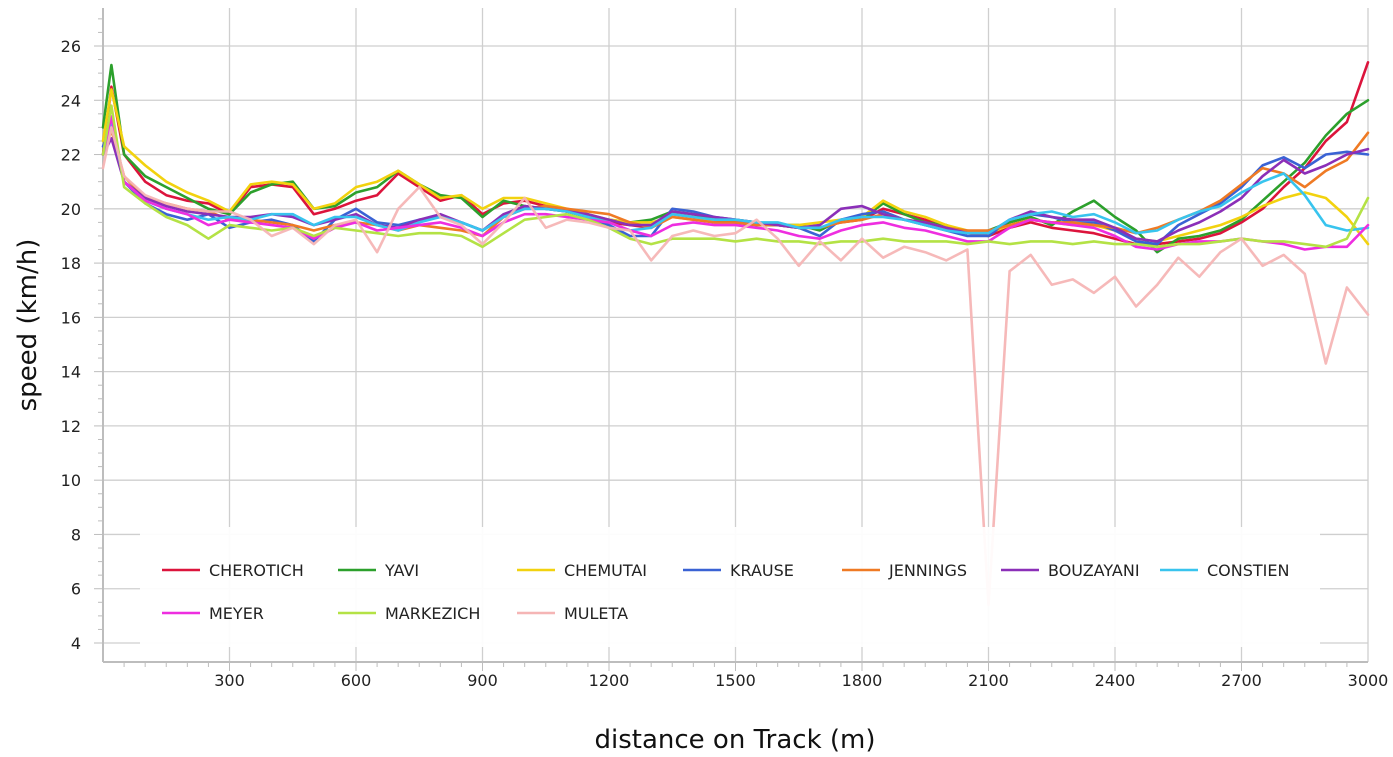 The height and width of the screenshot is (757, 1393). What do you see at coordinates (76, 534) in the screenshot?
I see `y-tick-label: 8` at bounding box center [76, 534].